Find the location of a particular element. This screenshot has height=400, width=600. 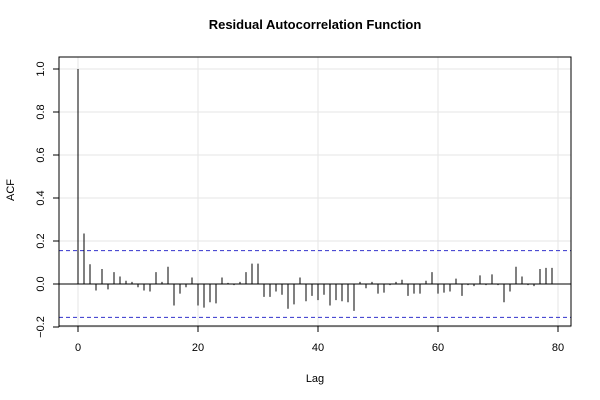

y-tick-label-5: 0.8 is located at coordinates (41, 111).